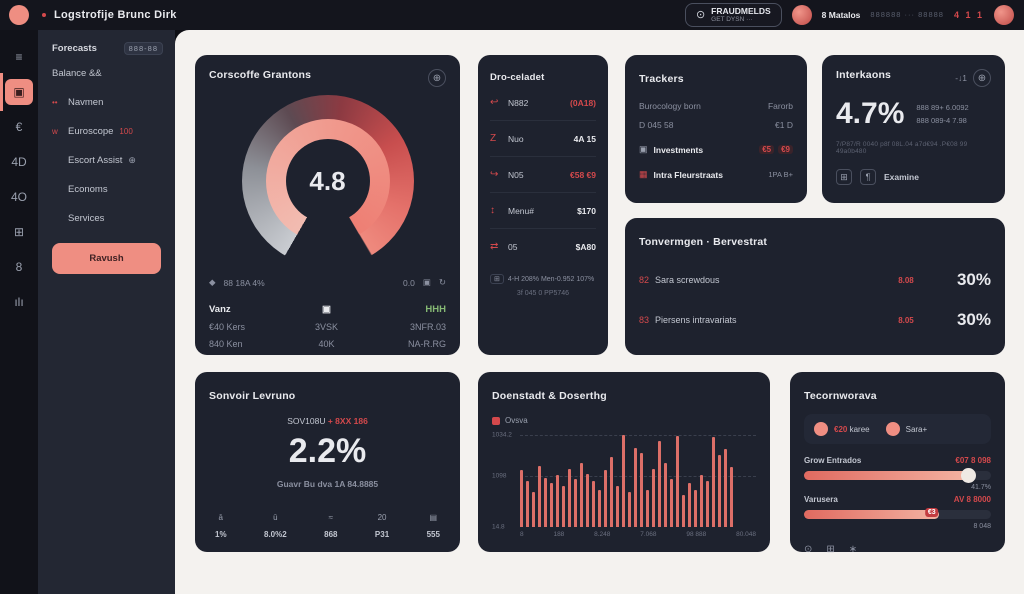  Describe the element at coordinates (126, 131) in the screenshot. I see `sidebar-item-badge: 100` at that location.